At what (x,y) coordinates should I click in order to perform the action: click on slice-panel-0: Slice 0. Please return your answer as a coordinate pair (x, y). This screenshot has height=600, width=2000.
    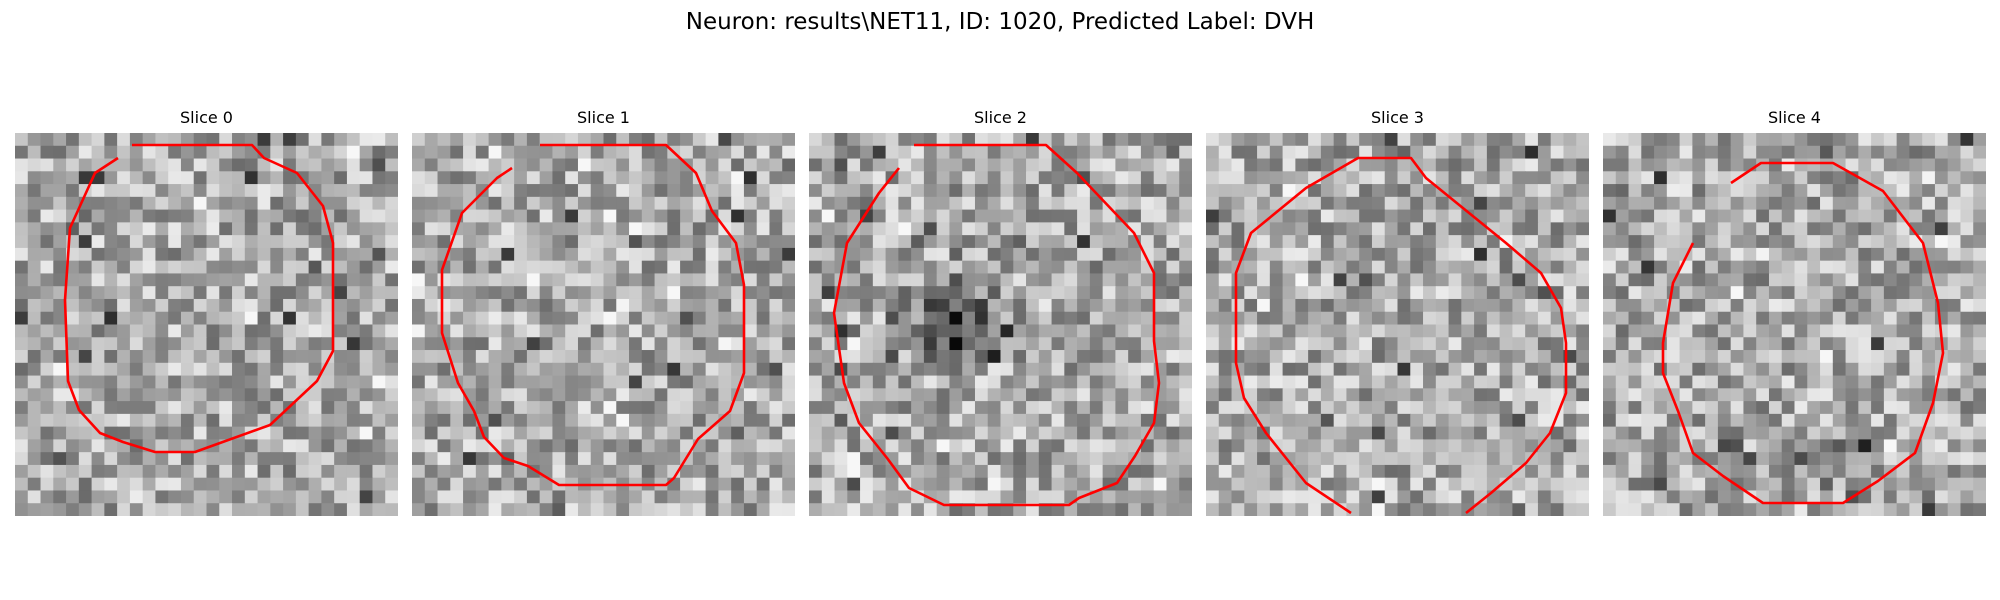
    Looking at the image, I should click on (206, 312).